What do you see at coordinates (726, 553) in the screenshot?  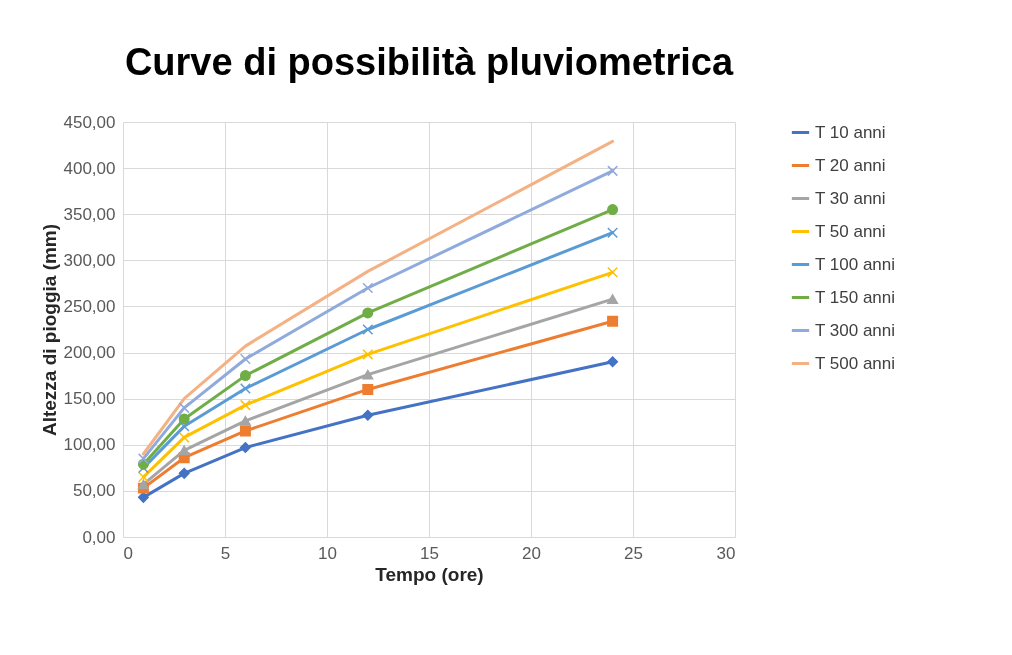 I see `x-tick-label: 30` at bounding box center [726, 553].